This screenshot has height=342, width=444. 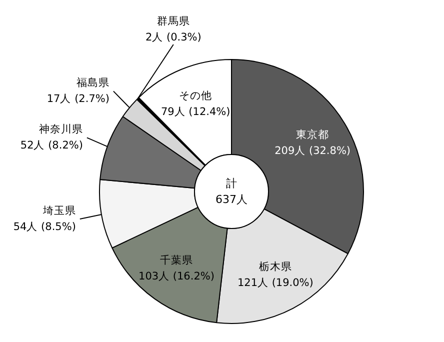 What do you see at coordinates (232, 199) in the screenshot?
I see `text: 637人` at bounding box center [232, 199].